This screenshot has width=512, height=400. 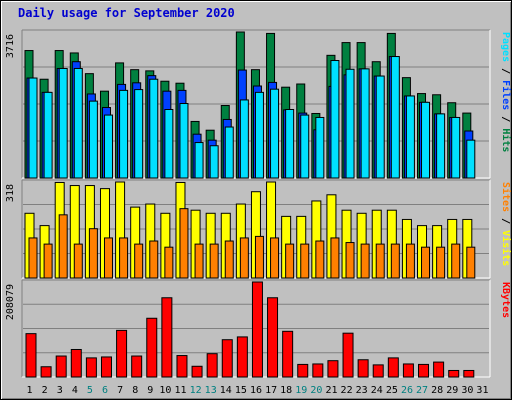 What do you see at coordinates (10, 46) in the screenshot?
I see `panel-1-ymax-label: 3716` at bounding box center [10, 46].